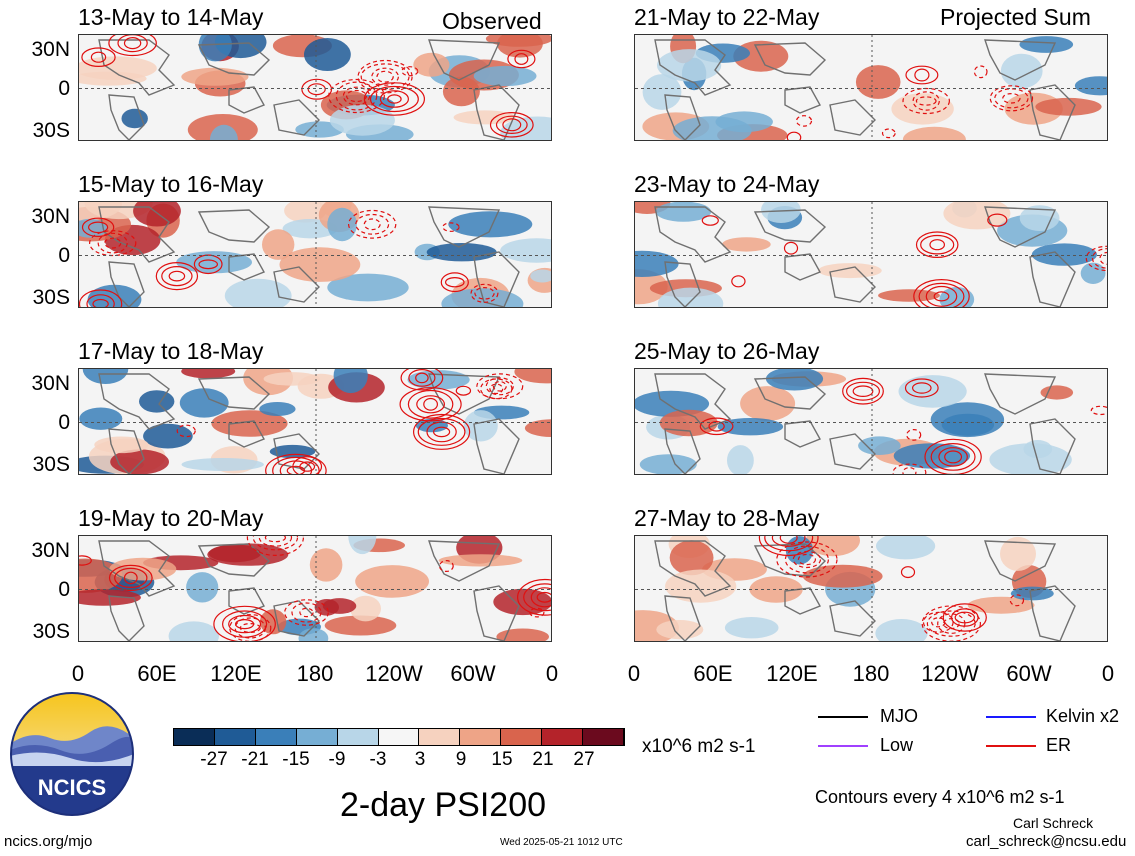  Describe the element at coordinates (255, 759) in the screenshot. I see `colorbar-tick-label: -21` at that location.